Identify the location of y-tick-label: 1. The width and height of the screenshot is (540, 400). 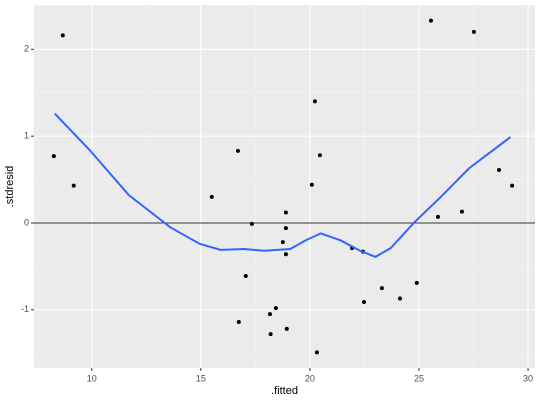
(26, 136).